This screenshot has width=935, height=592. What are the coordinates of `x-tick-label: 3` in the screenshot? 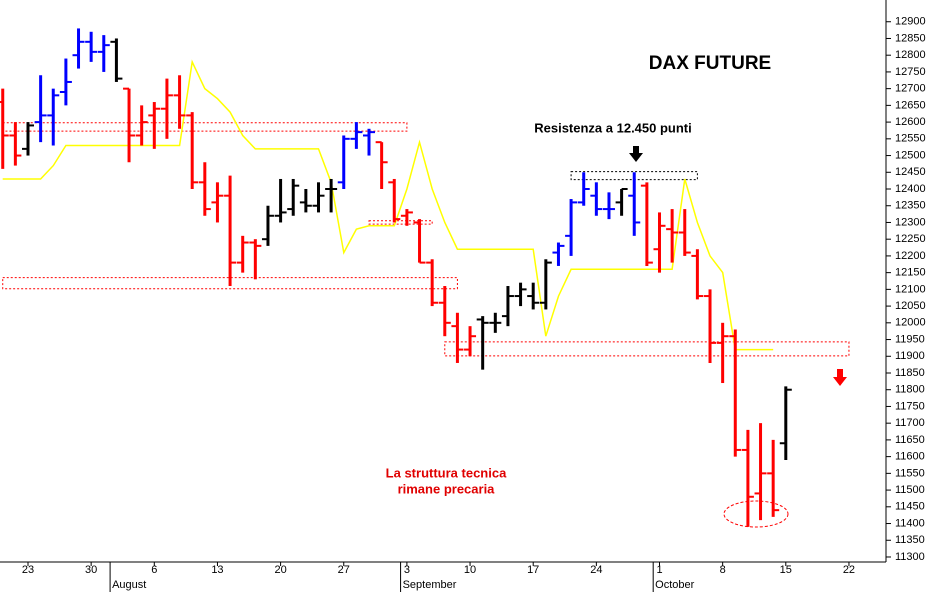 It's located at (407, 570).